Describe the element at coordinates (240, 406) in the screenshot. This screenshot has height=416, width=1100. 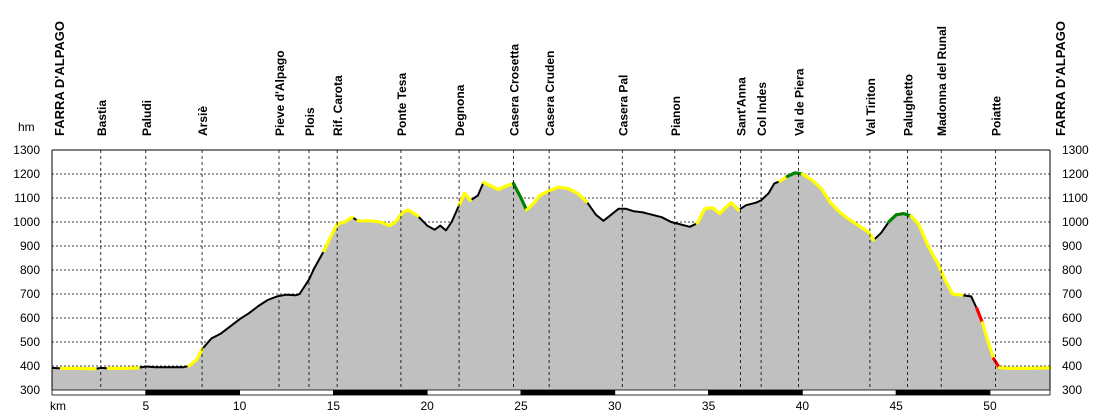
I see `x-tick-label: 10` at that location.